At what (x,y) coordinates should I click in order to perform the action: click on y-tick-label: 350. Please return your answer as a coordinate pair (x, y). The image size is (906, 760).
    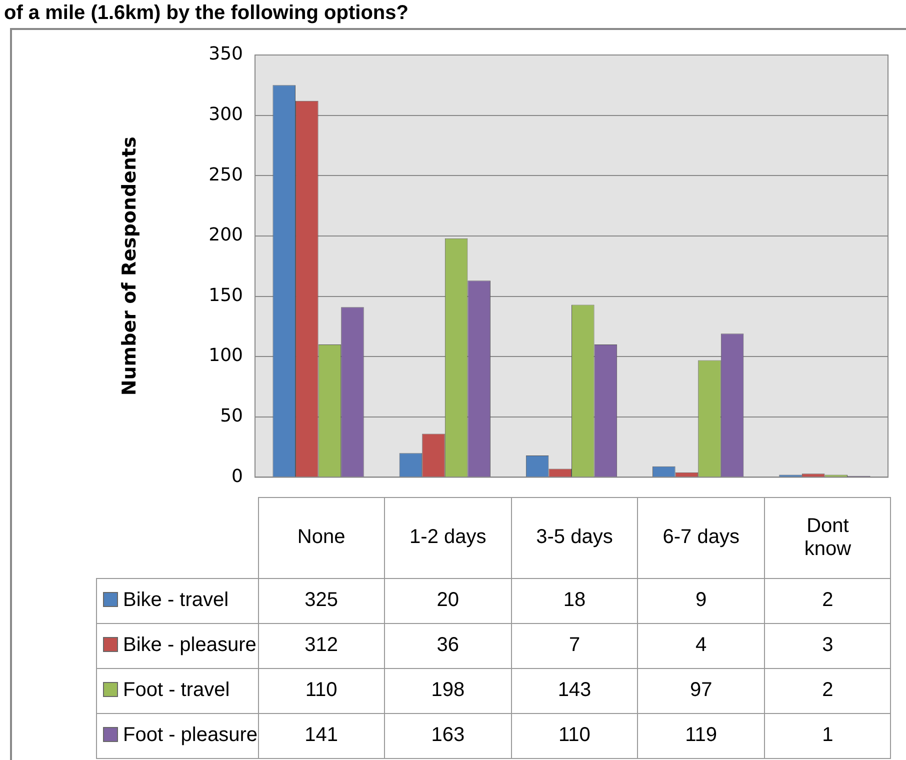
    Looking at the image, I should click on (225, 54).